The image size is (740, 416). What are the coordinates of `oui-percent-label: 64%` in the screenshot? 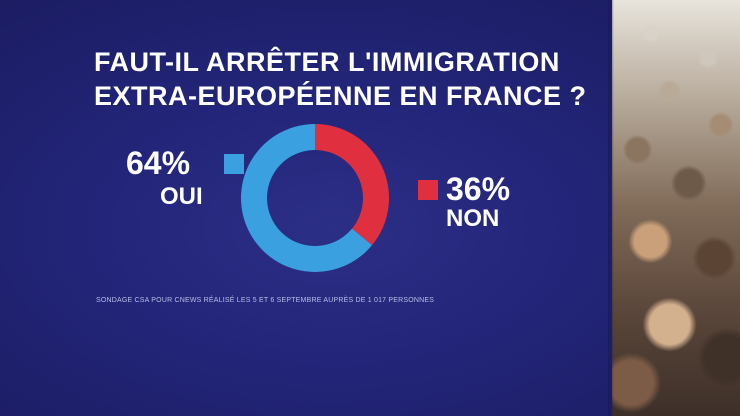 It's located at (158, 163).